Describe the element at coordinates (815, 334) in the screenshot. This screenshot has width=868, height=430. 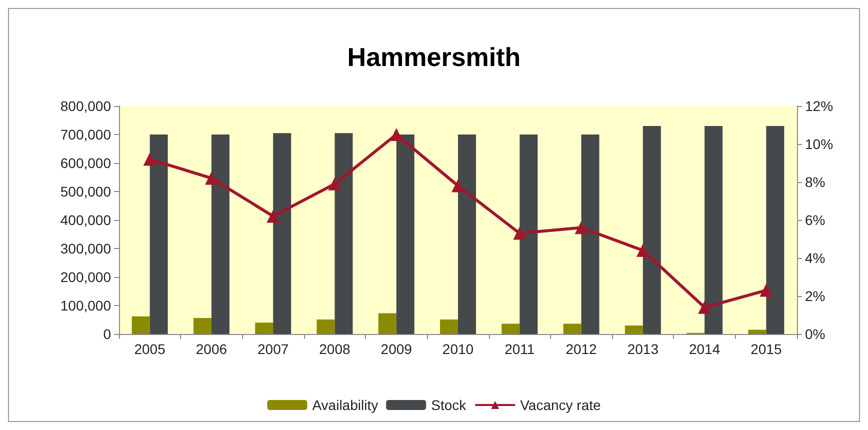
I see `y2-tick-label: 0%` at that location.